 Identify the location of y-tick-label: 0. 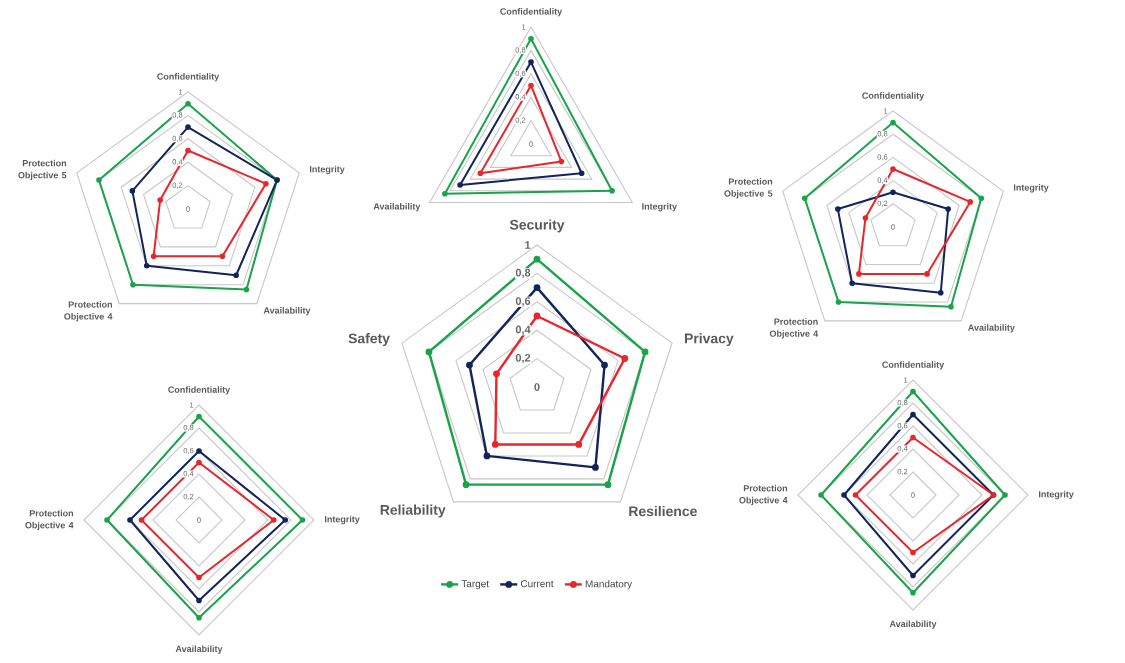
(537, 387).